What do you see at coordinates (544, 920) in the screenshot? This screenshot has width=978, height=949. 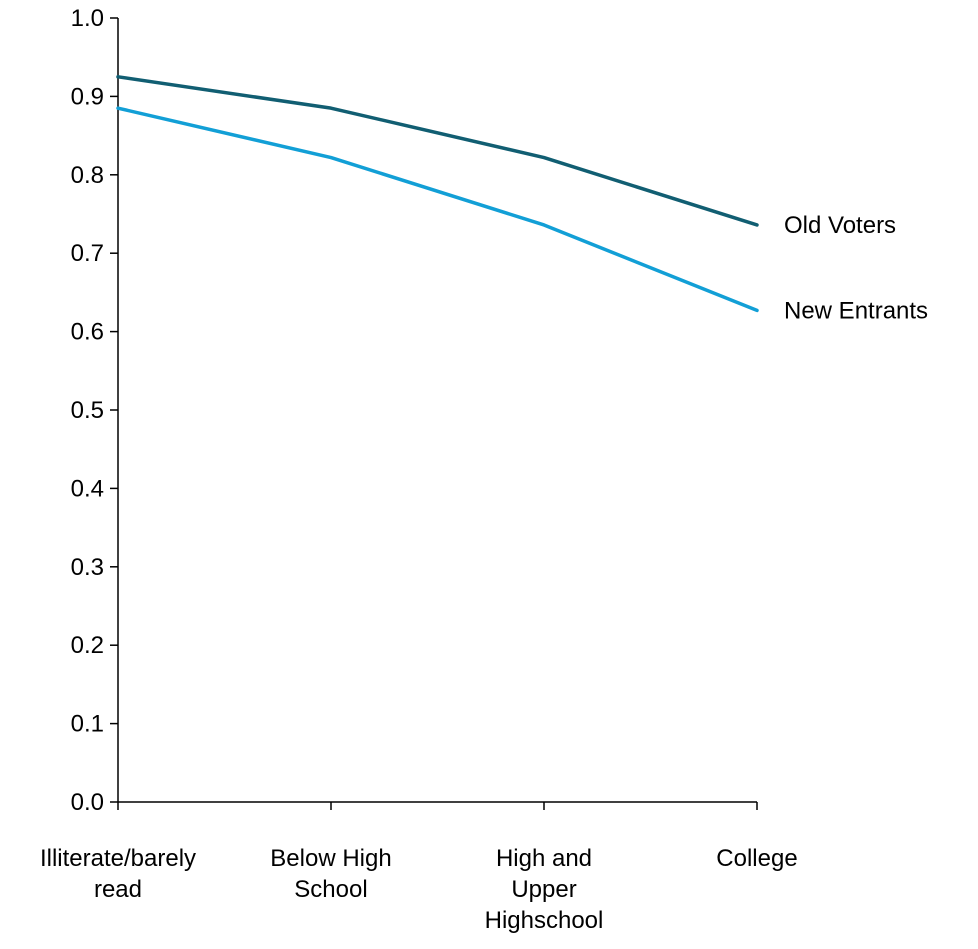 I see `x-category-label-line: Highschool` at bounding box center [544, 920].